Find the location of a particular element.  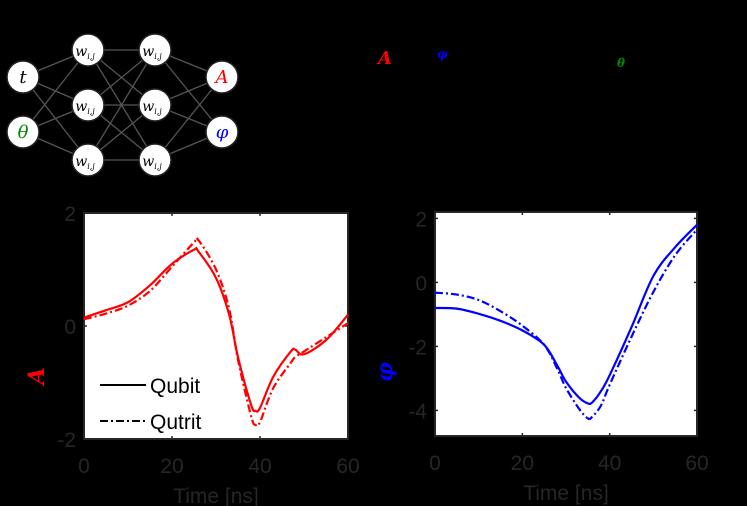

output-node-1-circle is located at coordinates (222, 132).